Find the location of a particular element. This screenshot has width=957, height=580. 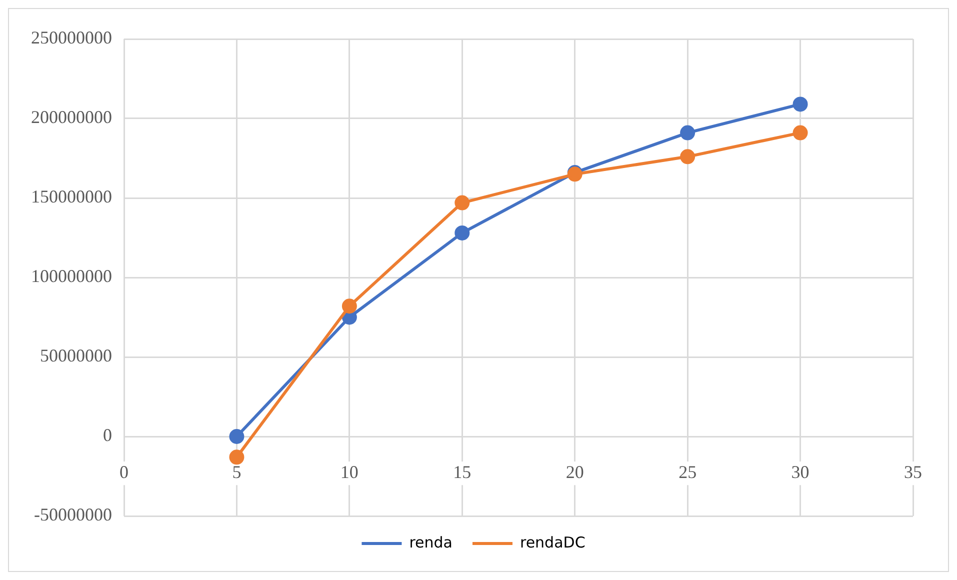

x-tick-label: 5 is located at coordinates (237, 472).